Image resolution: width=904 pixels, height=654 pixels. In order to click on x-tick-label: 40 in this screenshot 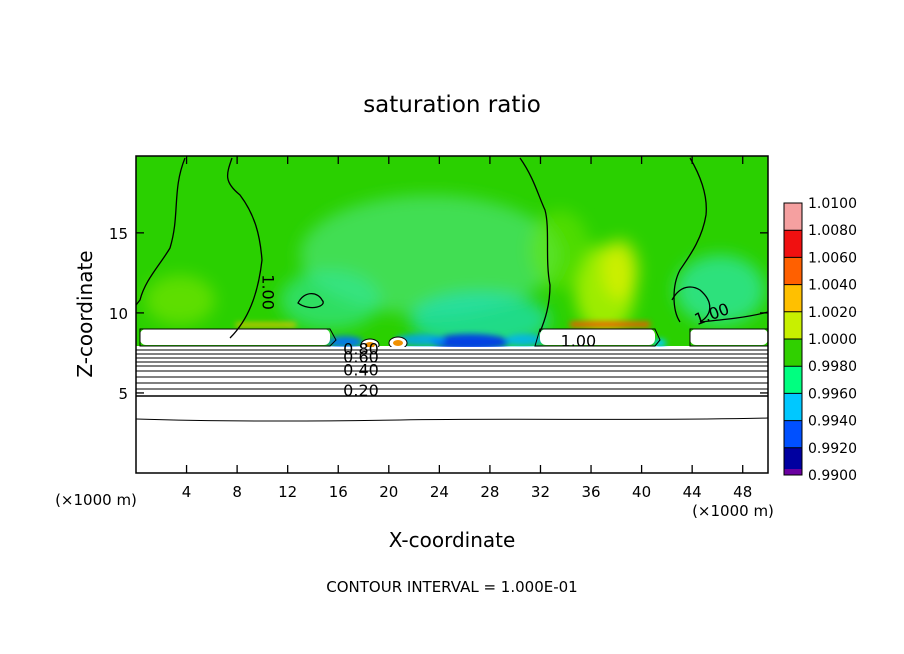, I will do `click(641, 492)`.